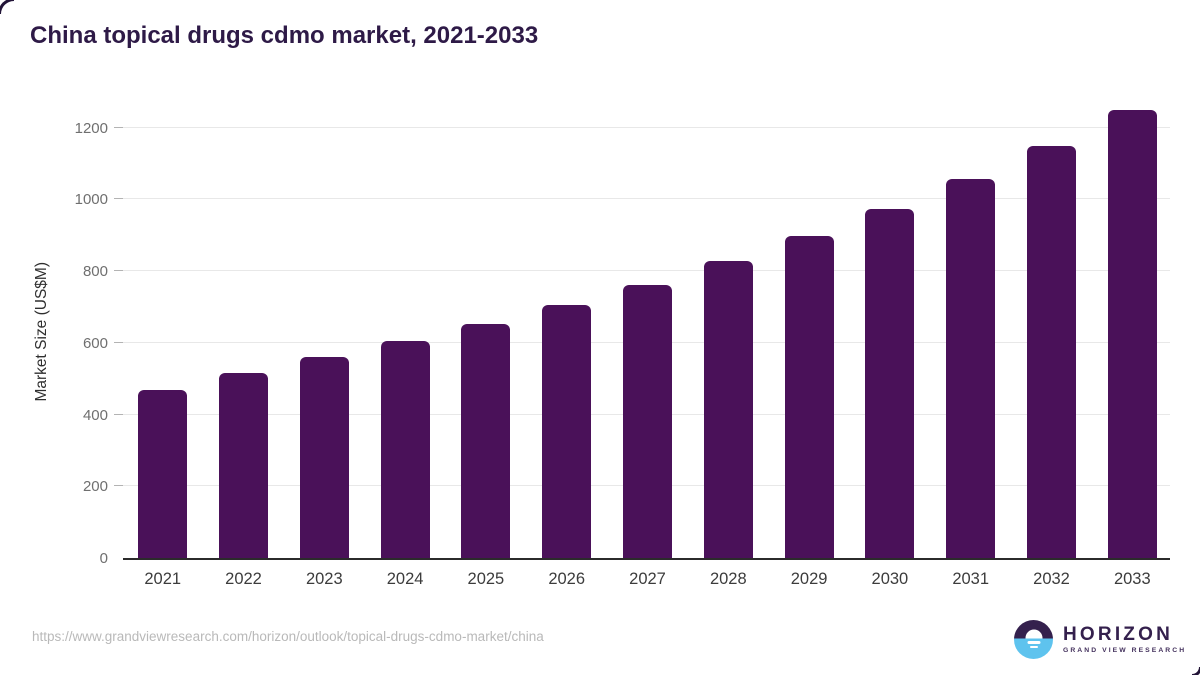 This screenshot has height=675, width=1200. I want to click on x-tick-label: 2026, so click(567, 579).